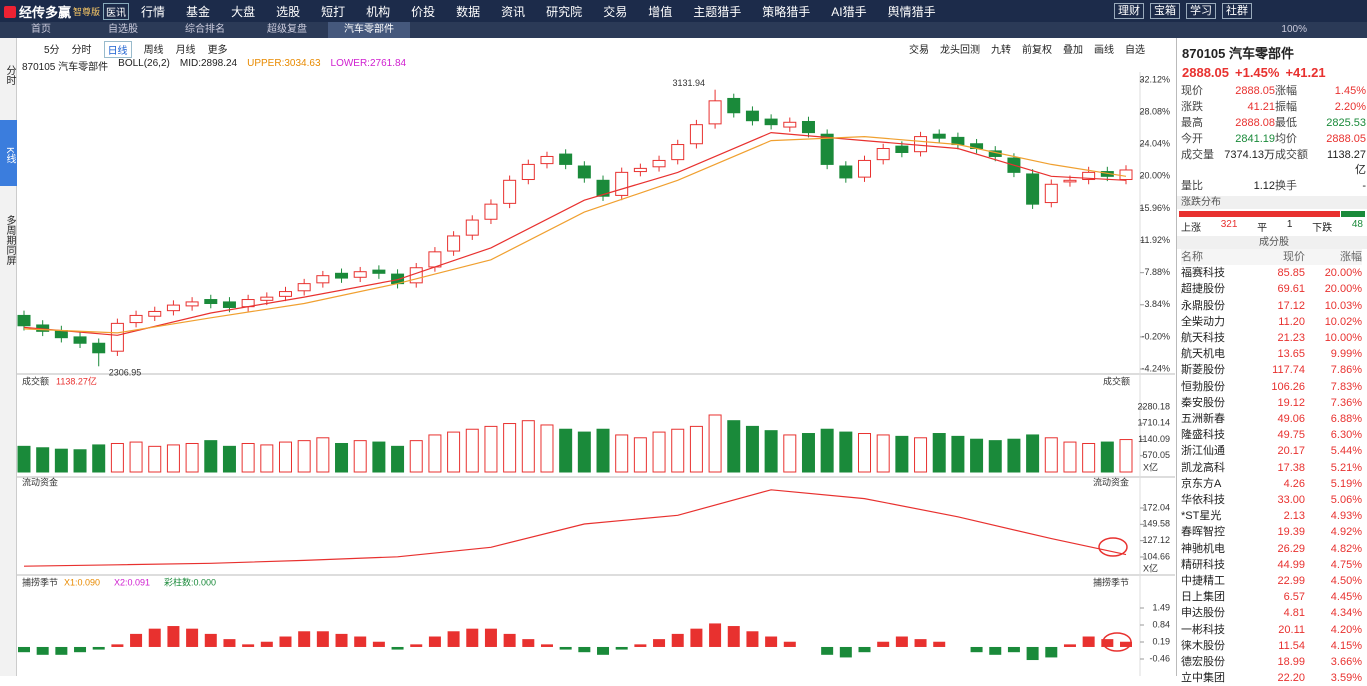 Image resolution: width=1367 pixels, height=686 pixels. I want to click on menu-item: 短打, so click(333, 11).